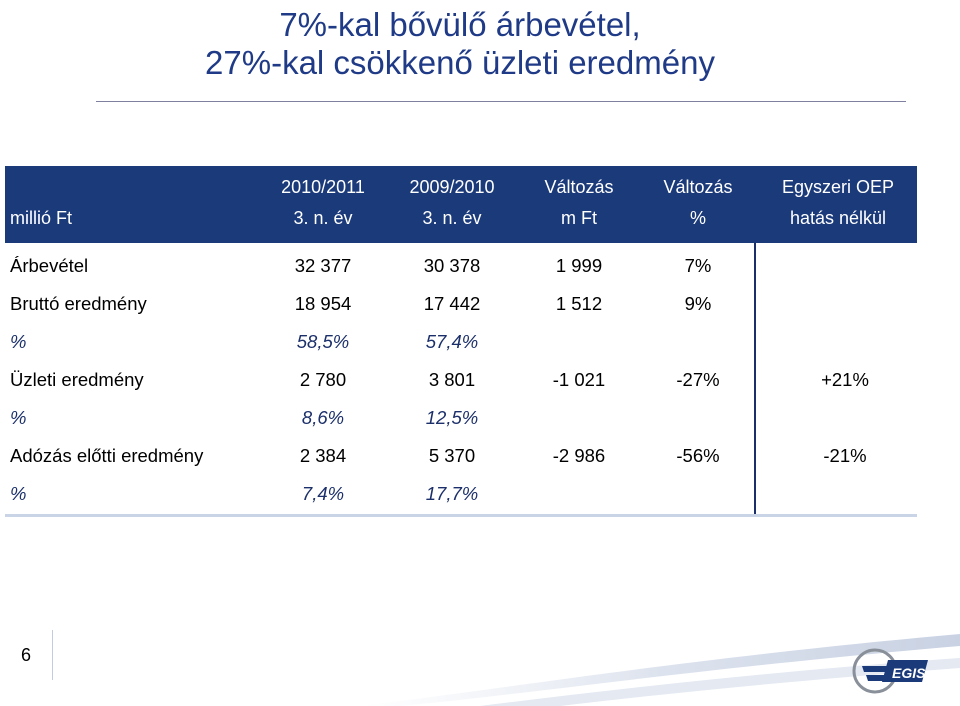  Describe the element at coordinates (323, 187) in the screenshot. I see `col-header-1-line1: 2010/2011` at that location.